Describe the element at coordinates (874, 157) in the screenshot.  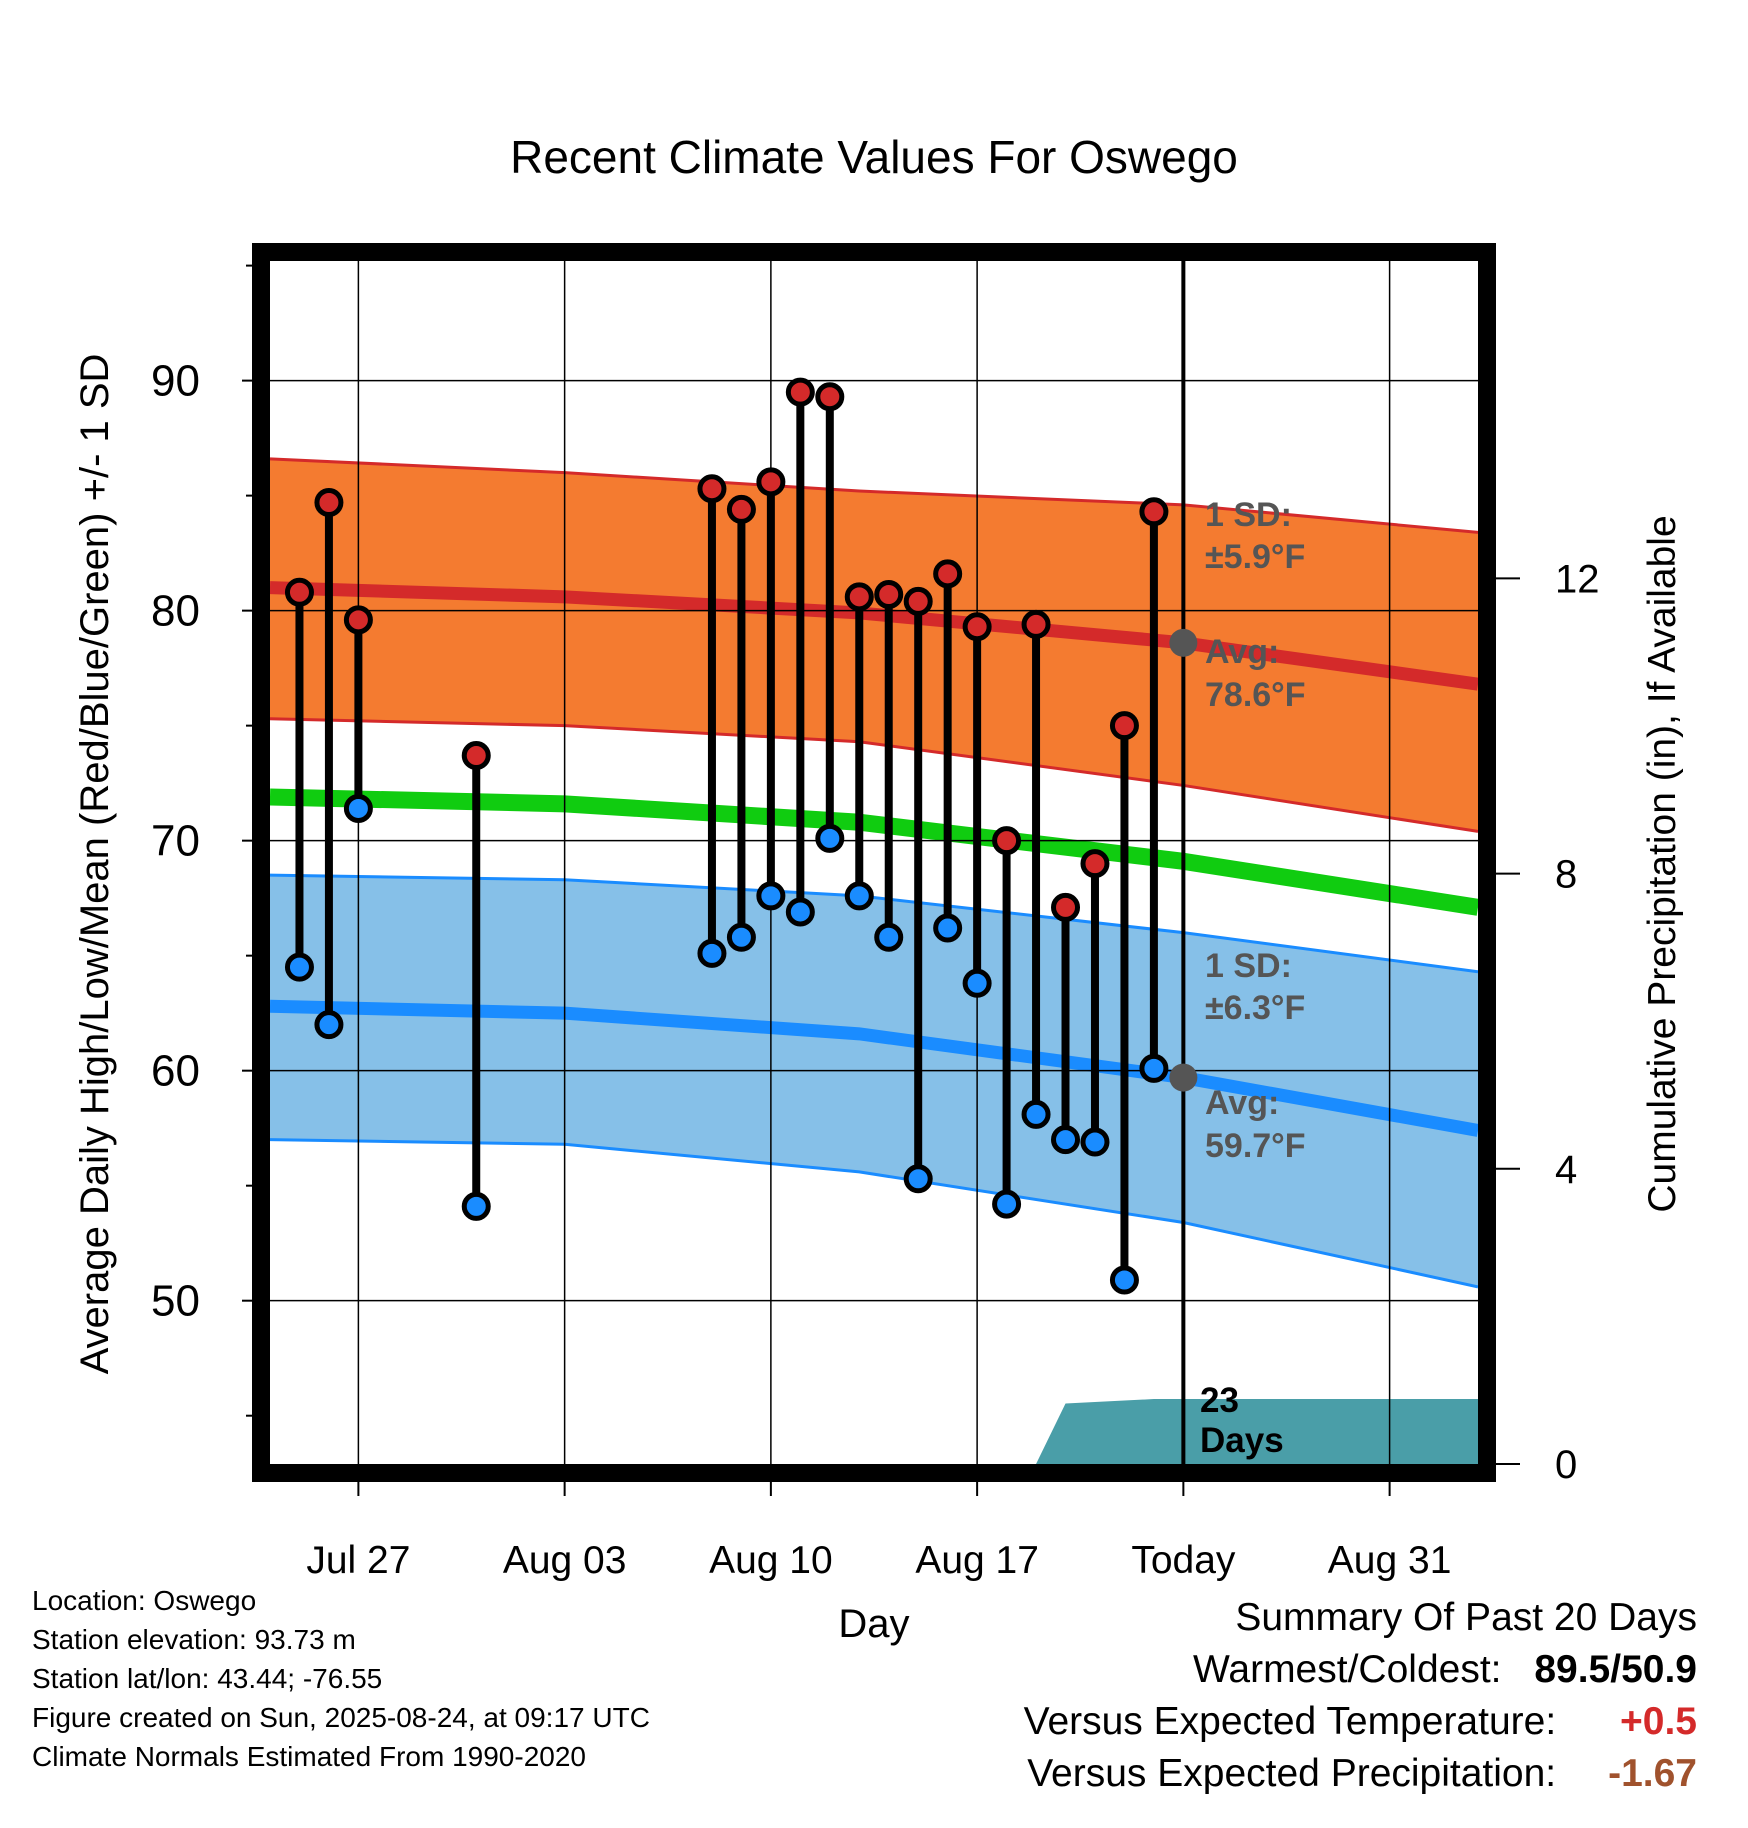
I see `chart-title: Recent Climate Values For Oswego` at that location.